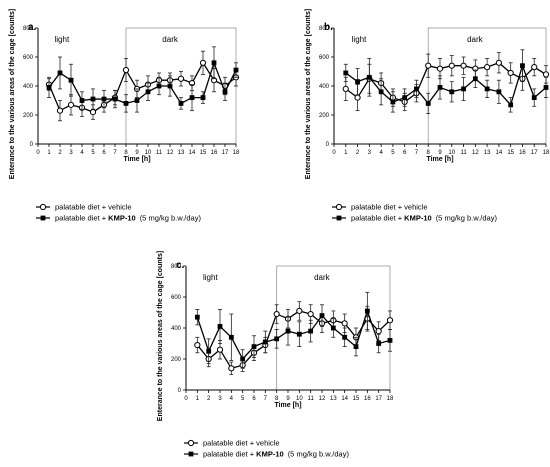 The height and width of the screenshot is (467, 550). I want to click on x-tick-label: 11, so click(463, 153).